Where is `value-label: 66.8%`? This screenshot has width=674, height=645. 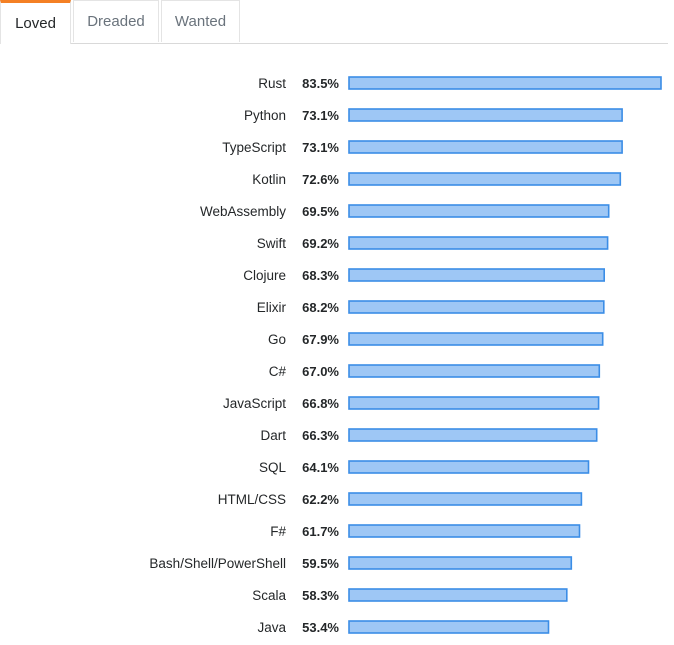 value-label: 66.8% is located at coordinates (320, 403).